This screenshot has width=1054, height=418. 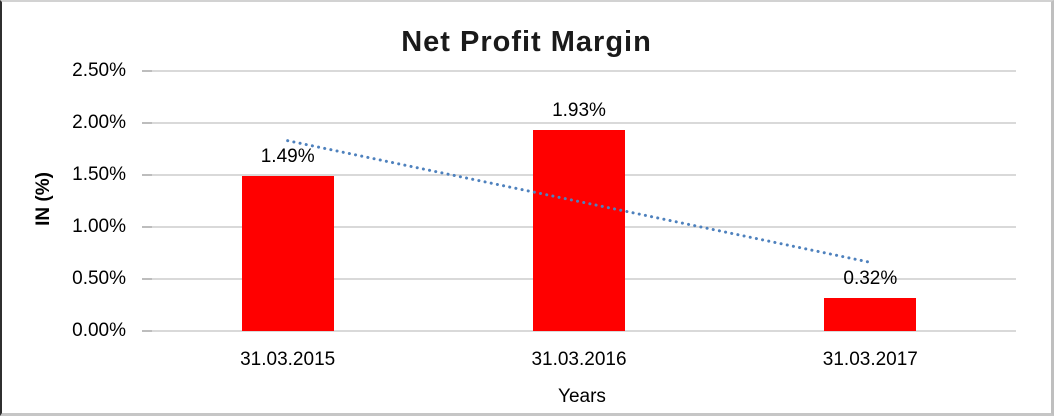 I want to click on x-category-label: 31.03.2017, so click(x=870, y=359).